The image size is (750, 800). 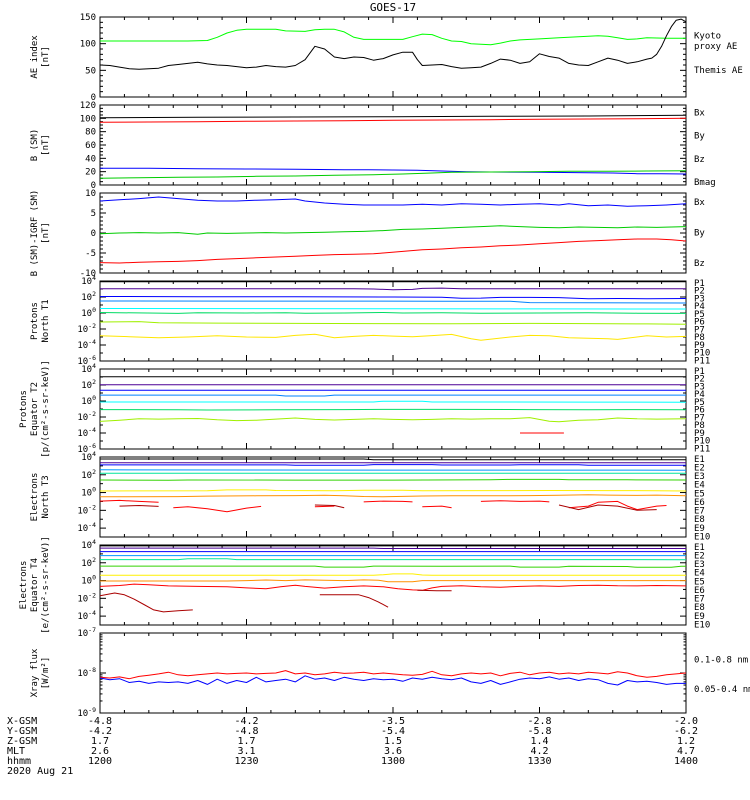 What do you see at coordinates (722, 690) in the screenshot?
I see `legend-label-0-05-0-4-nm: 0.05-0.4 nm` at bounding box center [722, 690].